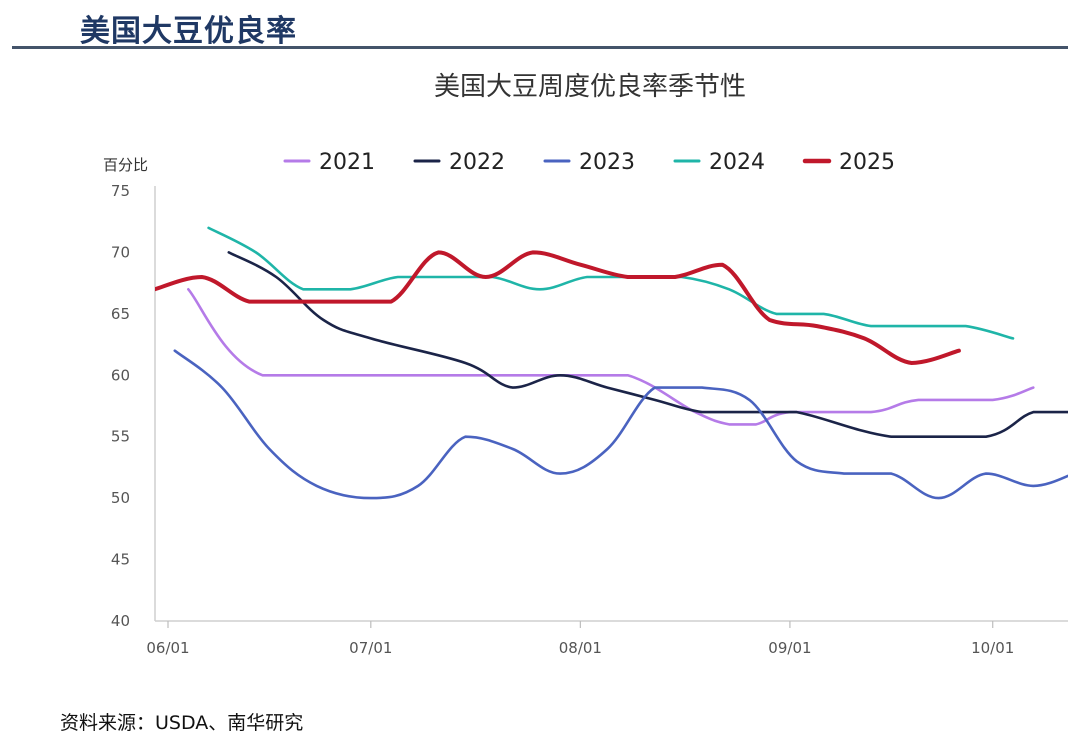 The image size is (1080, 743). I want to click on y-tick-label: 75, so click(120, 191).